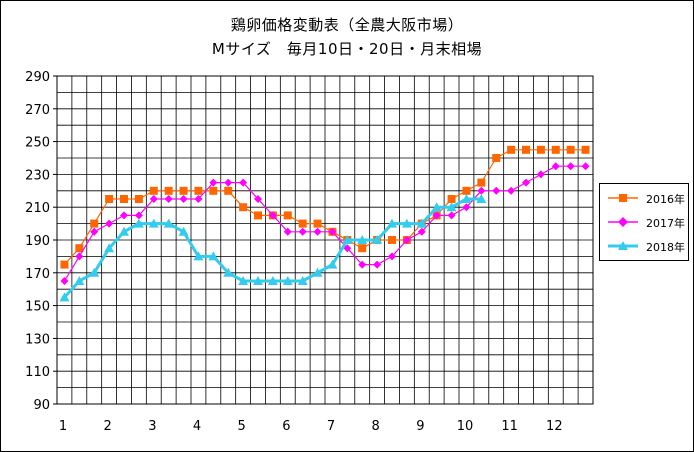 The width and height of the screenshot is (694, 452). I want to click on legend-item-2018: 2018年, so click(646, 246).